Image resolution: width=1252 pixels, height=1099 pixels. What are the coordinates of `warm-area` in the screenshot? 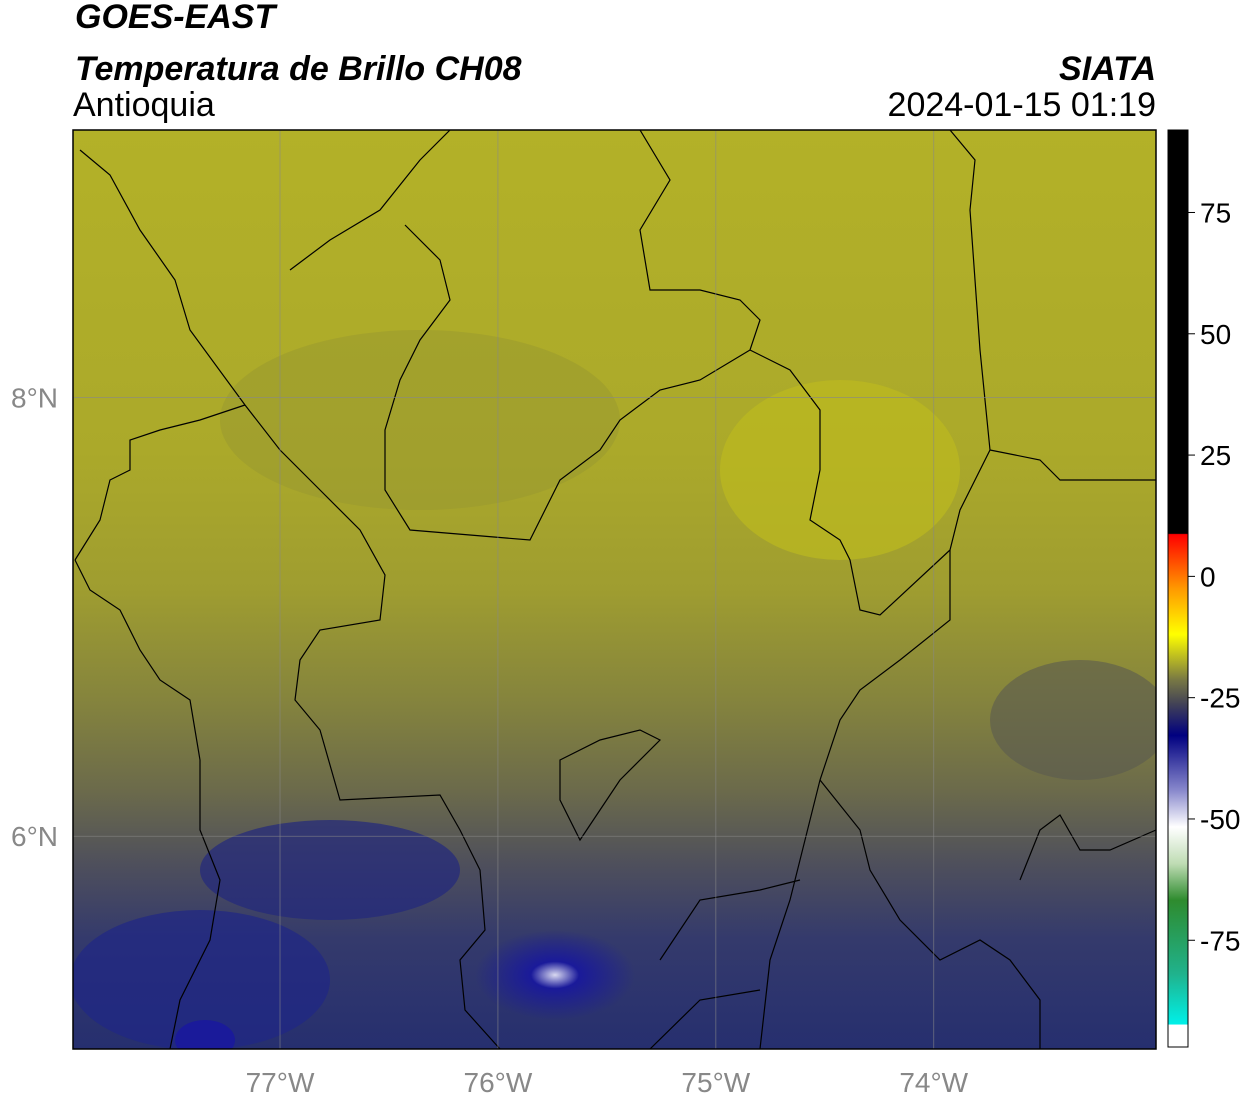 It's located at (840, 470).